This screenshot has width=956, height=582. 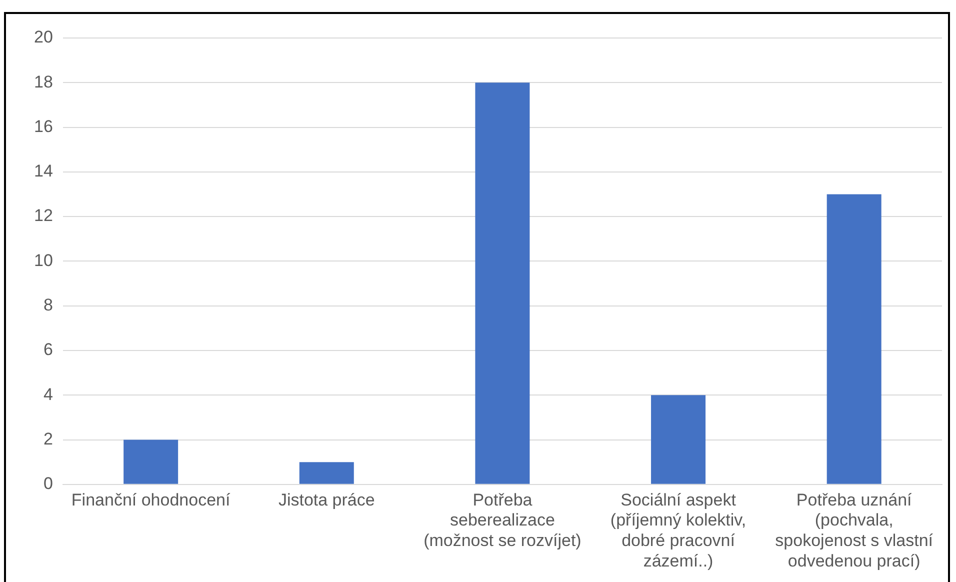 What do you see at coordinates (150, 500) in the screenshot?
I see `x-tick-label: Finanční ohodnocení` at bounding box center [150, 500].